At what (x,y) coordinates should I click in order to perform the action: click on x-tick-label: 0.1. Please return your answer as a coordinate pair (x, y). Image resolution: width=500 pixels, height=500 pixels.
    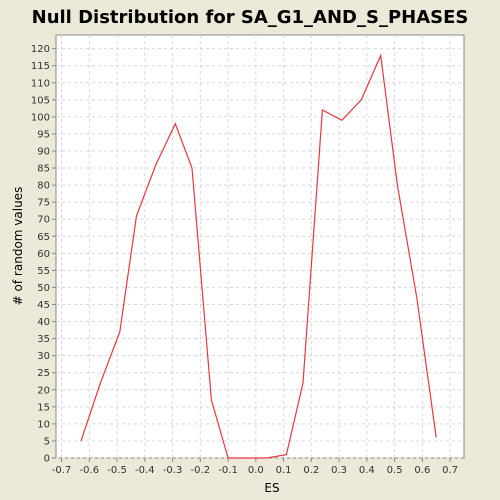
    Looking at the image, I should click on (284, 470).